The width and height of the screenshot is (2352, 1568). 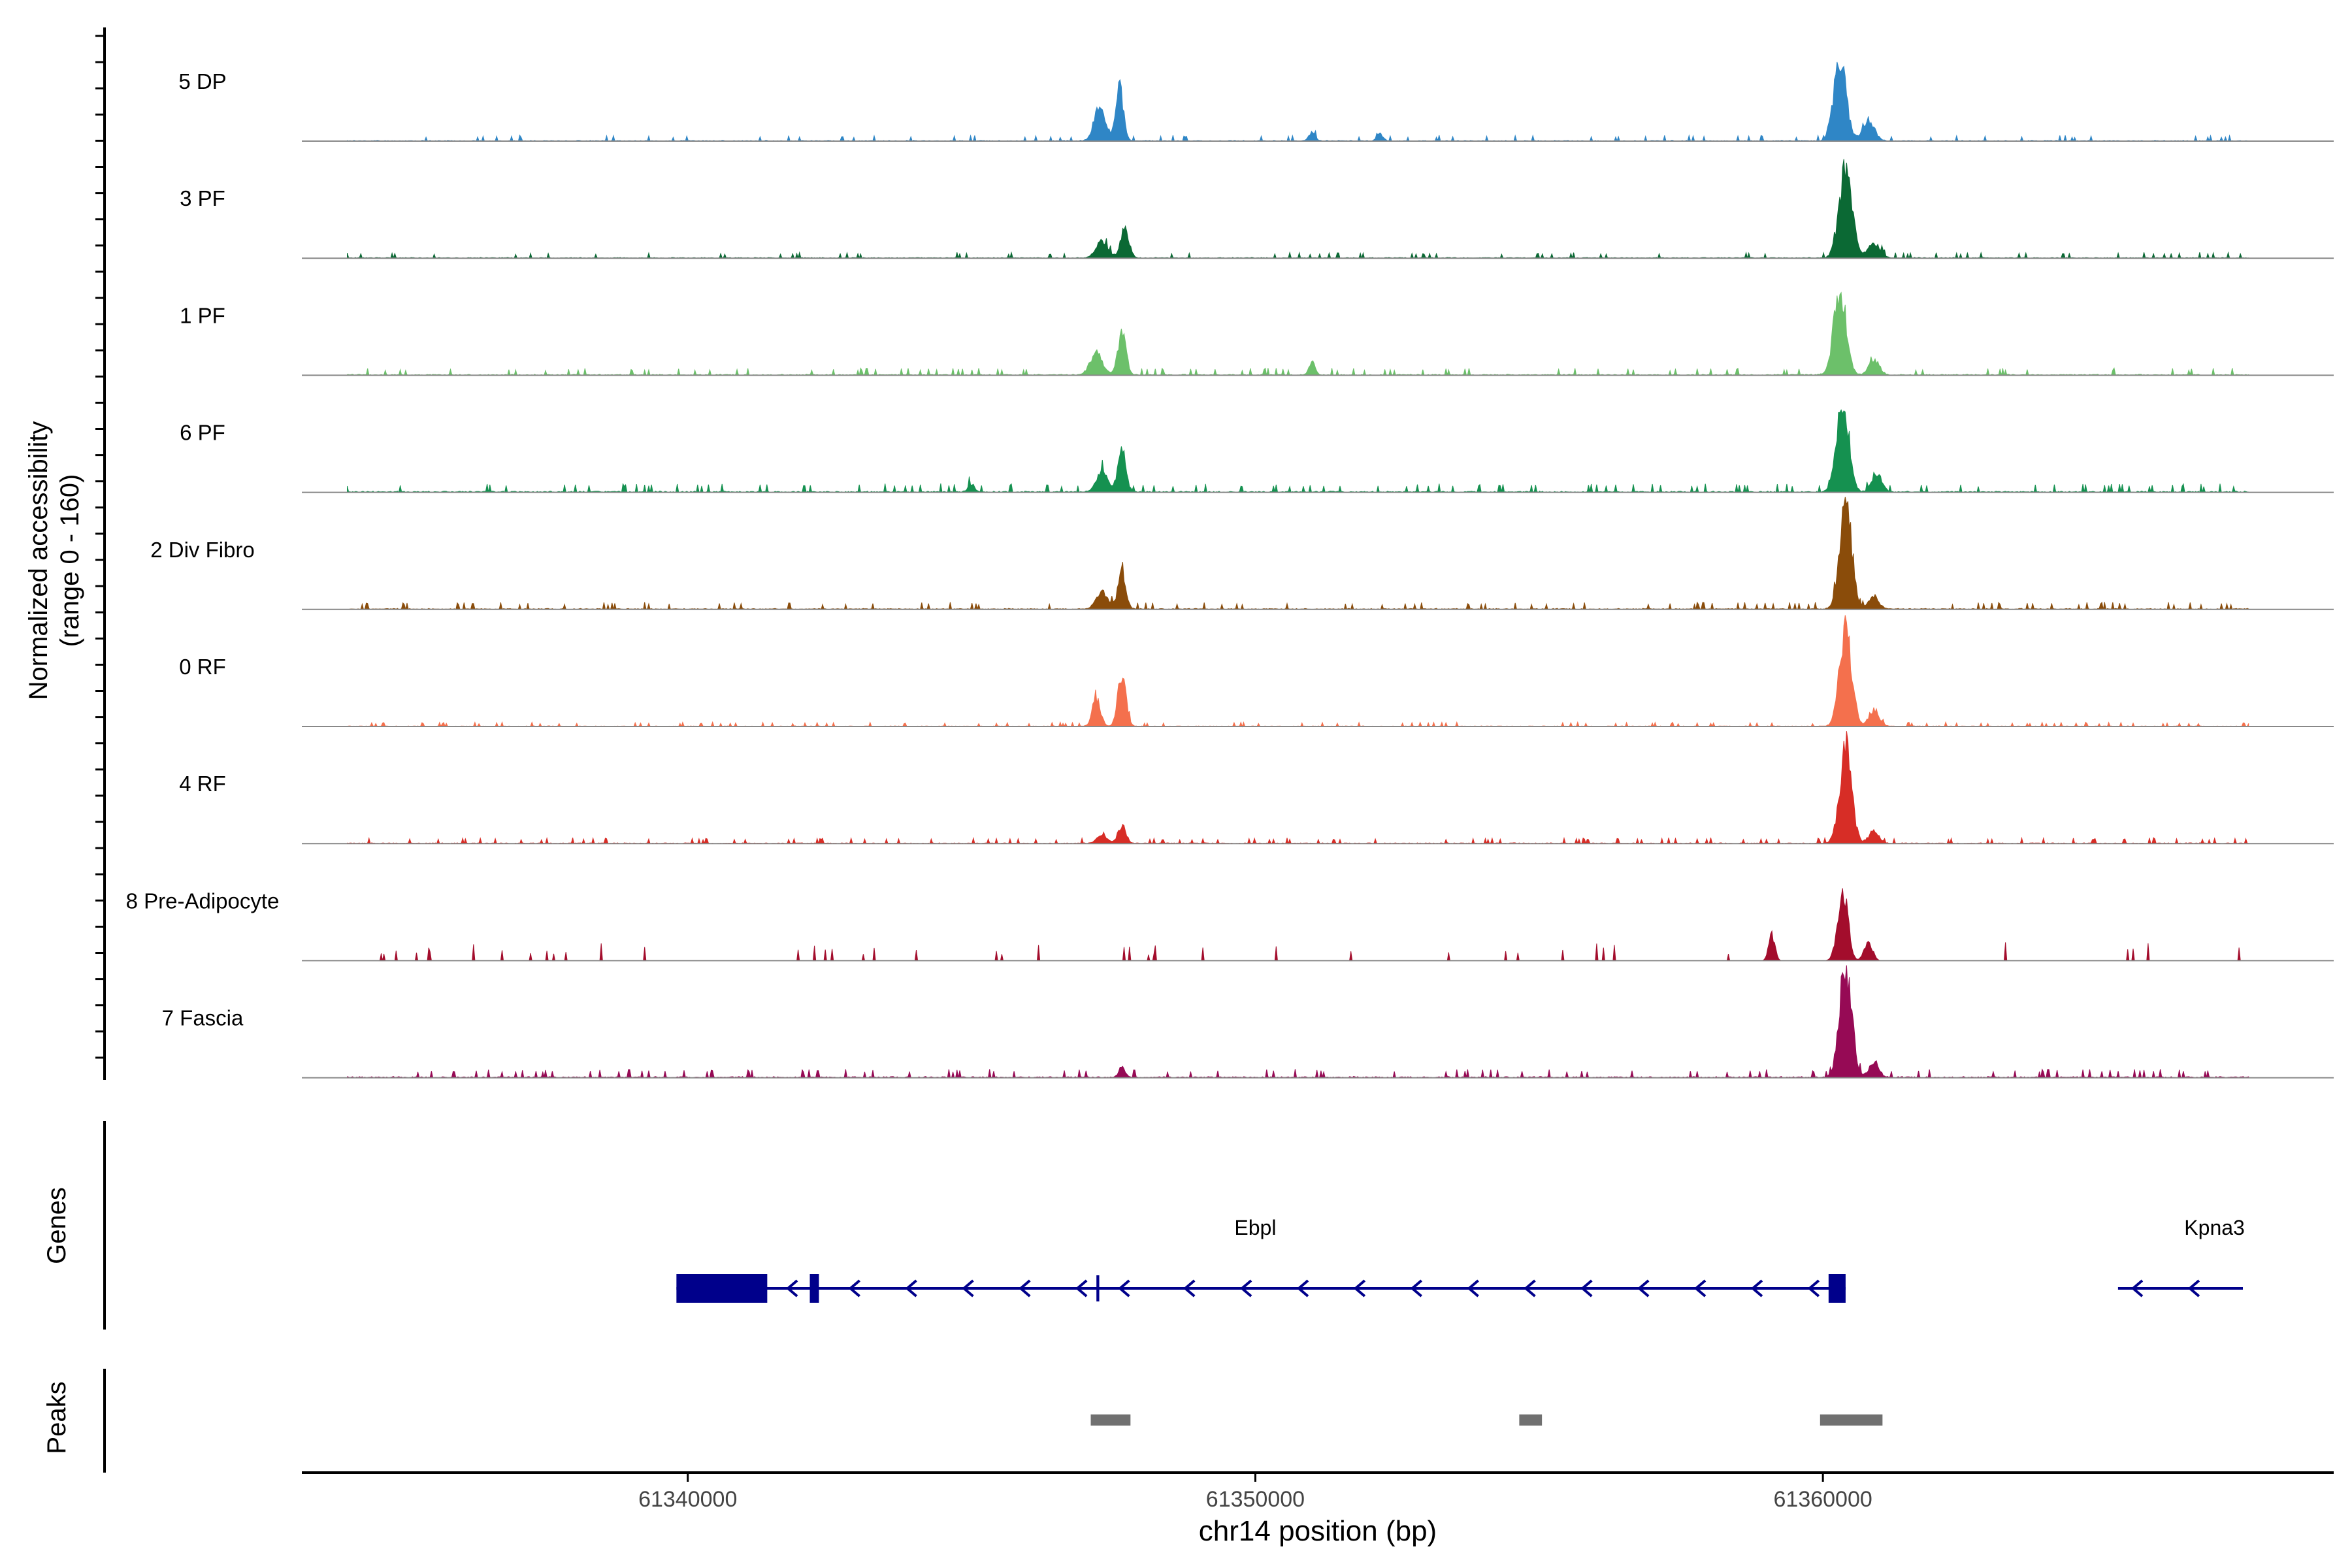 What do you see at coordinates (1823, 1499) in the screenshot?
I see `x-tick-label: 61360000` at bounding box center [1823, 1499].